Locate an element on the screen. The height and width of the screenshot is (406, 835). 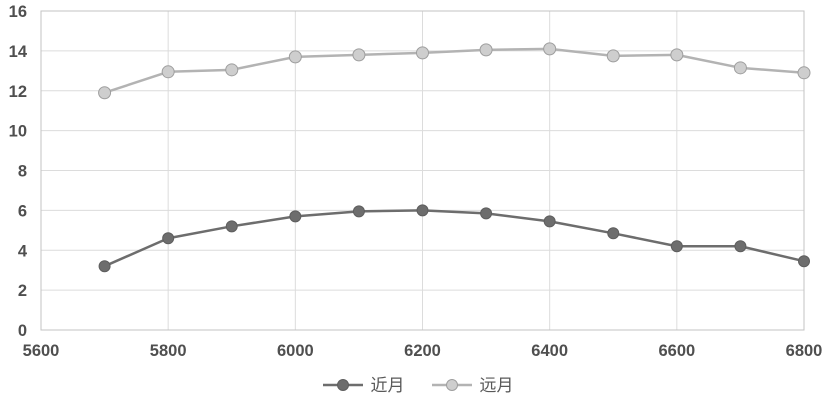
y-axis-tick-label: 0 is located at coordinates (22, 331).